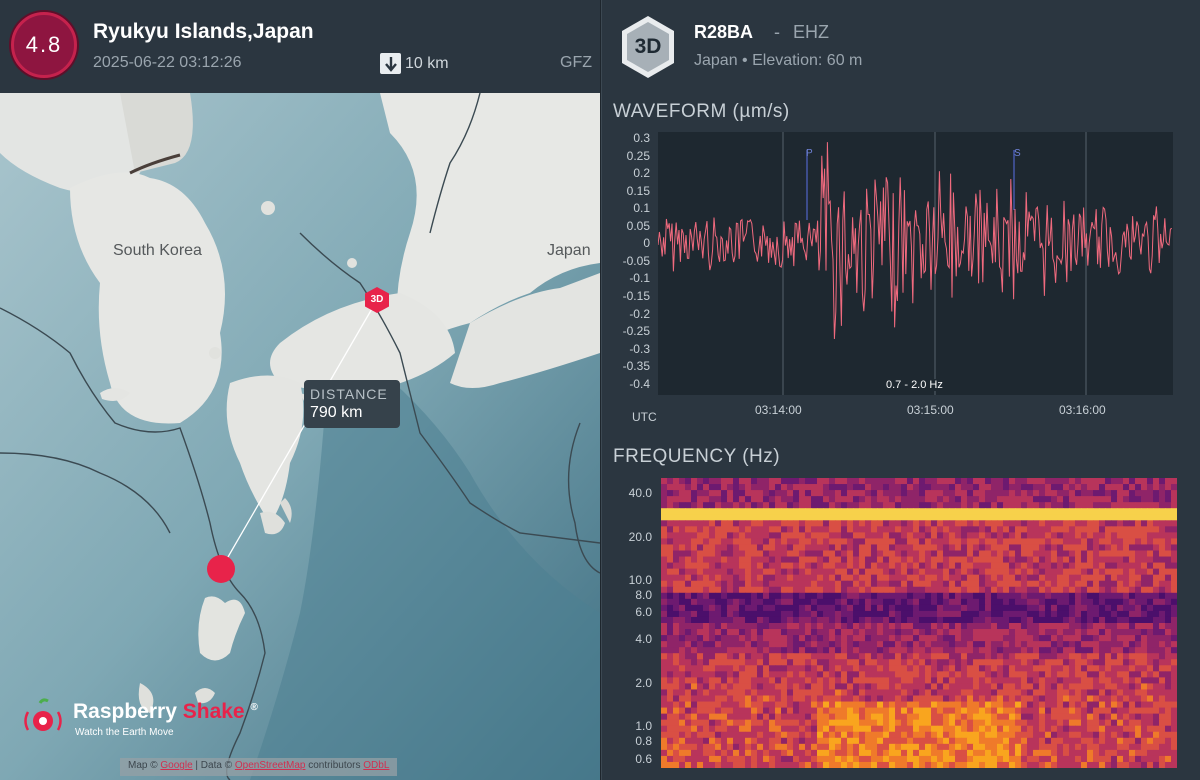 The image size is (1200, 780). What do you see at coordinates (638, 155) in the screenshot?
I see `waveform-y-tick: 0.25` at bounding box center [638, 155].